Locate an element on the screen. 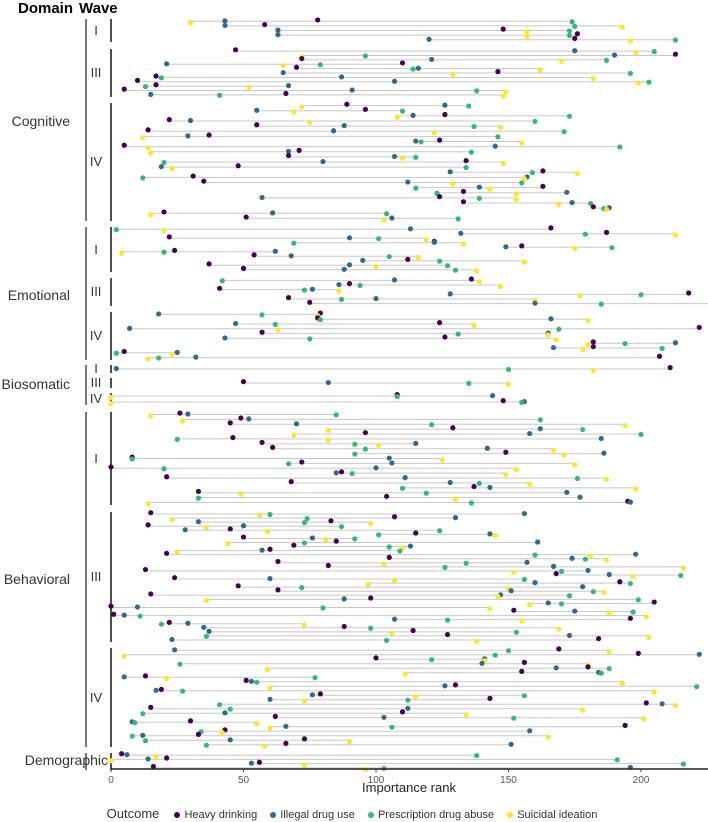 The height and width of the screenshot is (822, 708). domain-label: Emotional is located at coordinates (38, 295).